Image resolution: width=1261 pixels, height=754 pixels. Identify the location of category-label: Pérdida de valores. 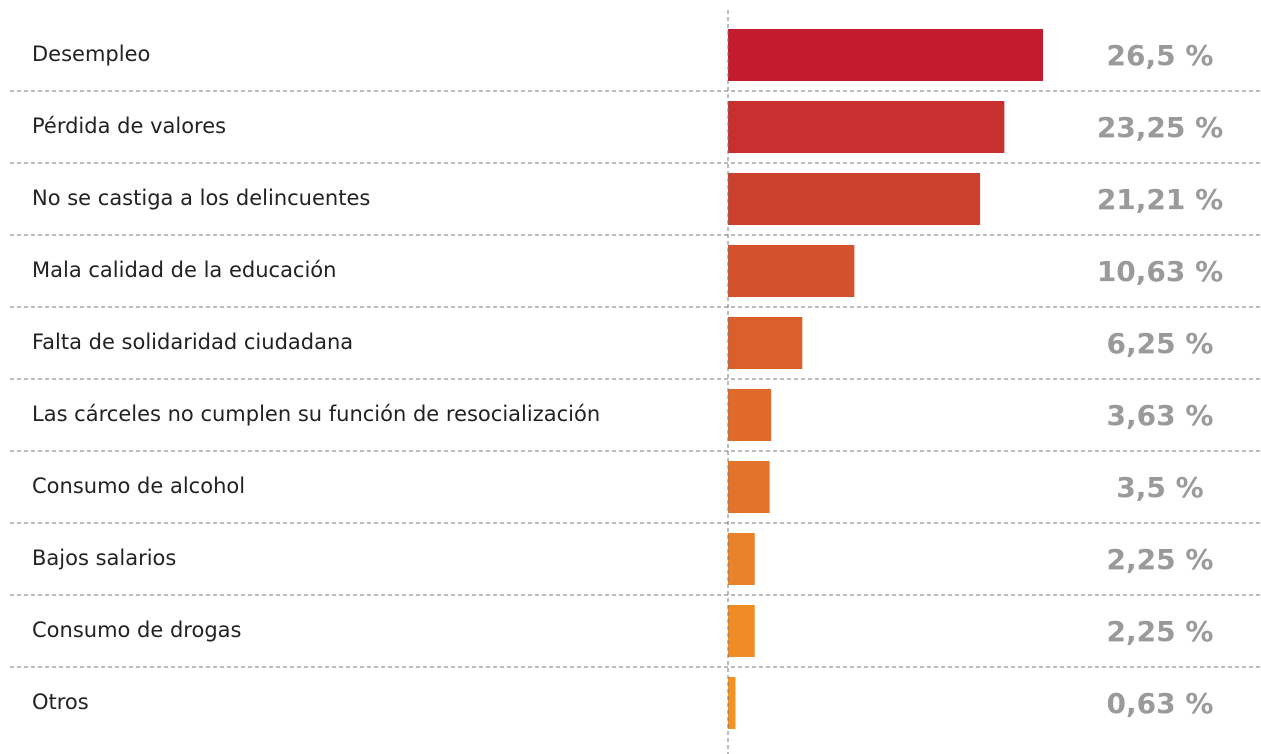
(129, 126).